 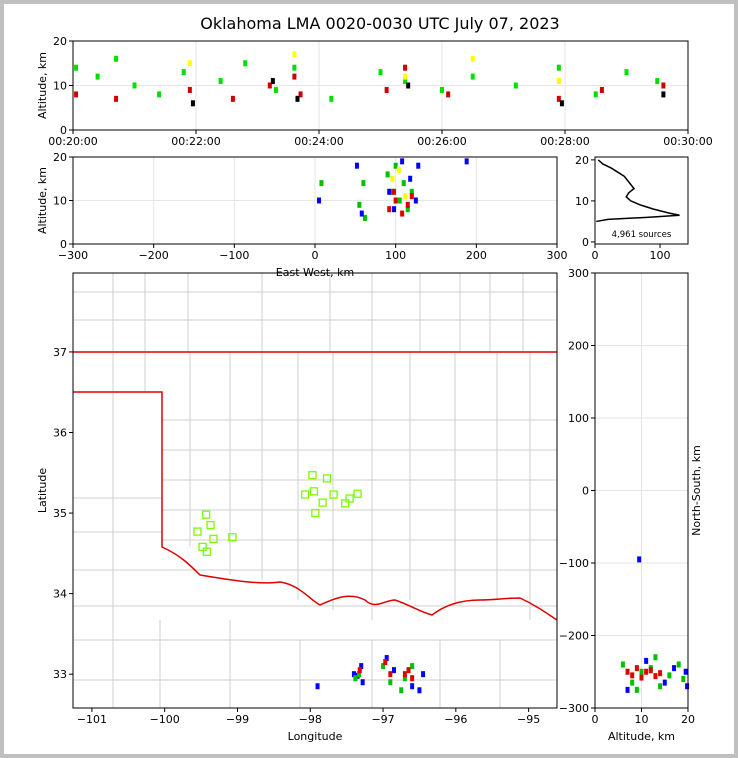 What do you see at coordinates (60, 433) in the screenshot?
I see `y-tick-label: 36` at bounding box center [60, 433].